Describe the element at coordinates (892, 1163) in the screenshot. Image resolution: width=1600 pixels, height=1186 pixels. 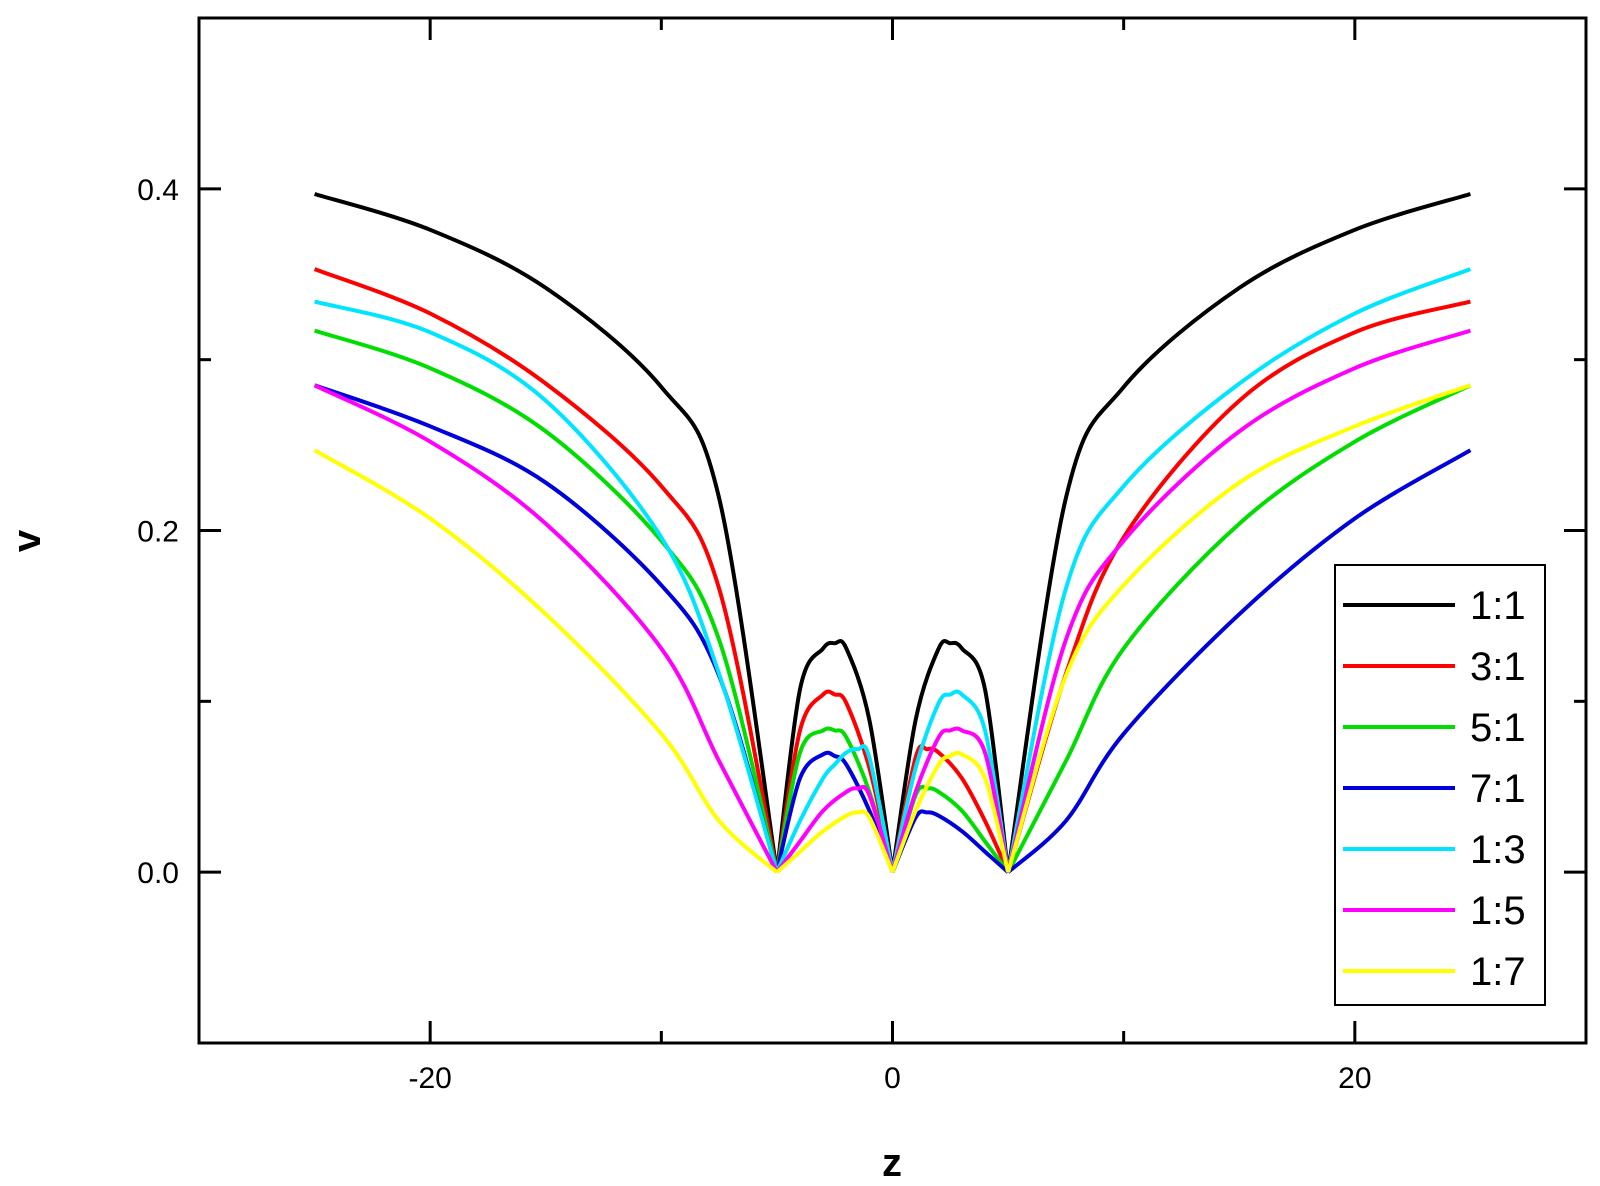
I see `x-axis-title: z` at that location.